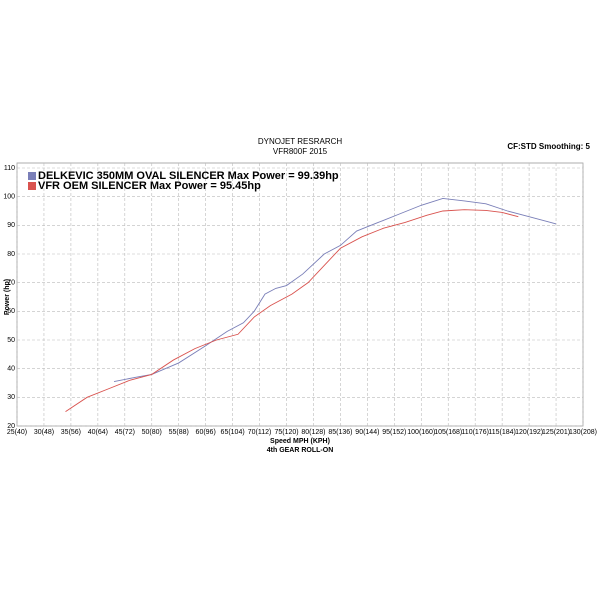  I want to click on x-tick-label: 125(201), so click(556, 432).